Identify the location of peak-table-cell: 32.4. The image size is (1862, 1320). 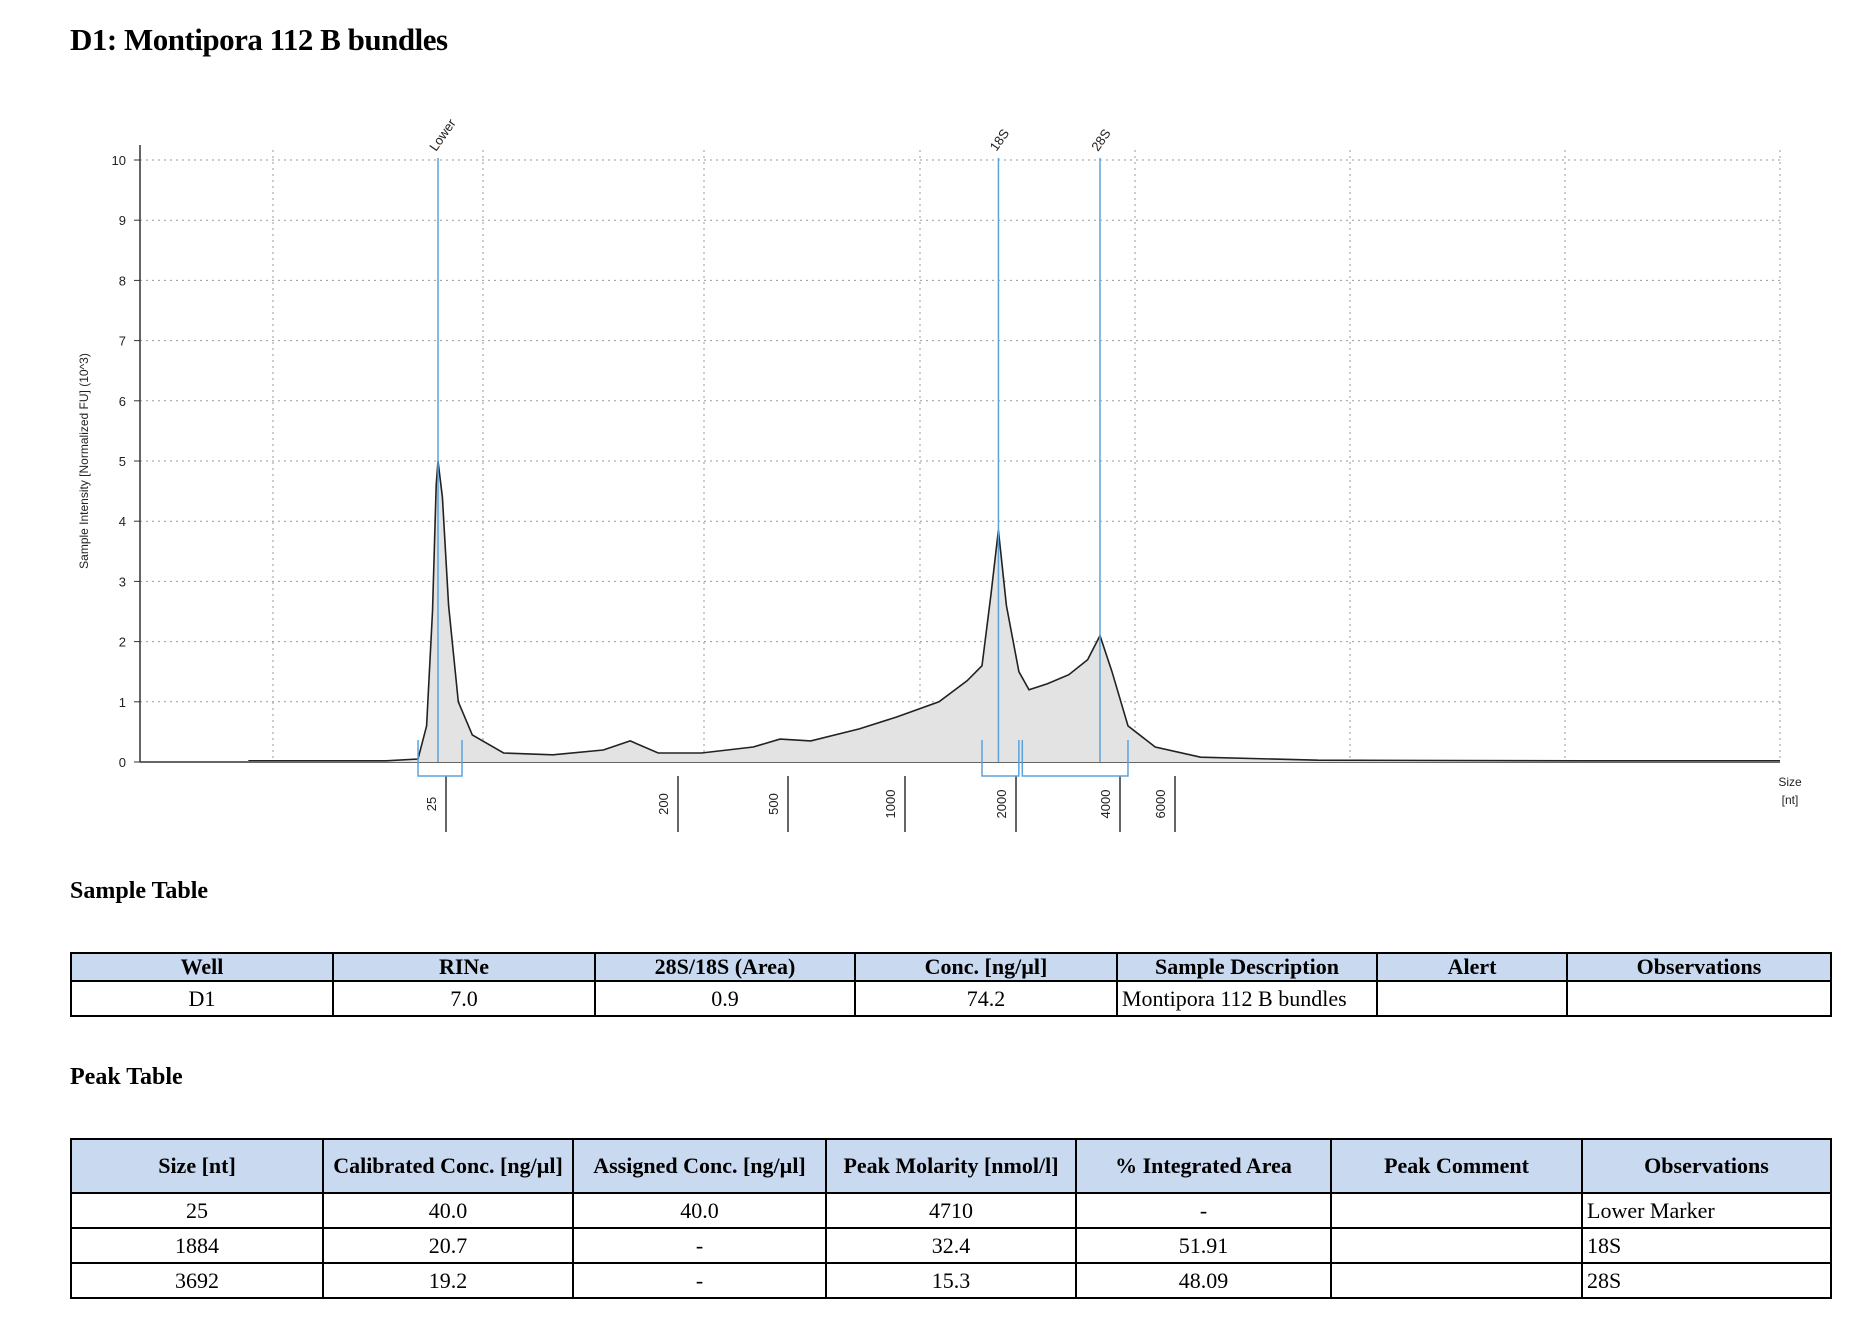
(951, 1245).